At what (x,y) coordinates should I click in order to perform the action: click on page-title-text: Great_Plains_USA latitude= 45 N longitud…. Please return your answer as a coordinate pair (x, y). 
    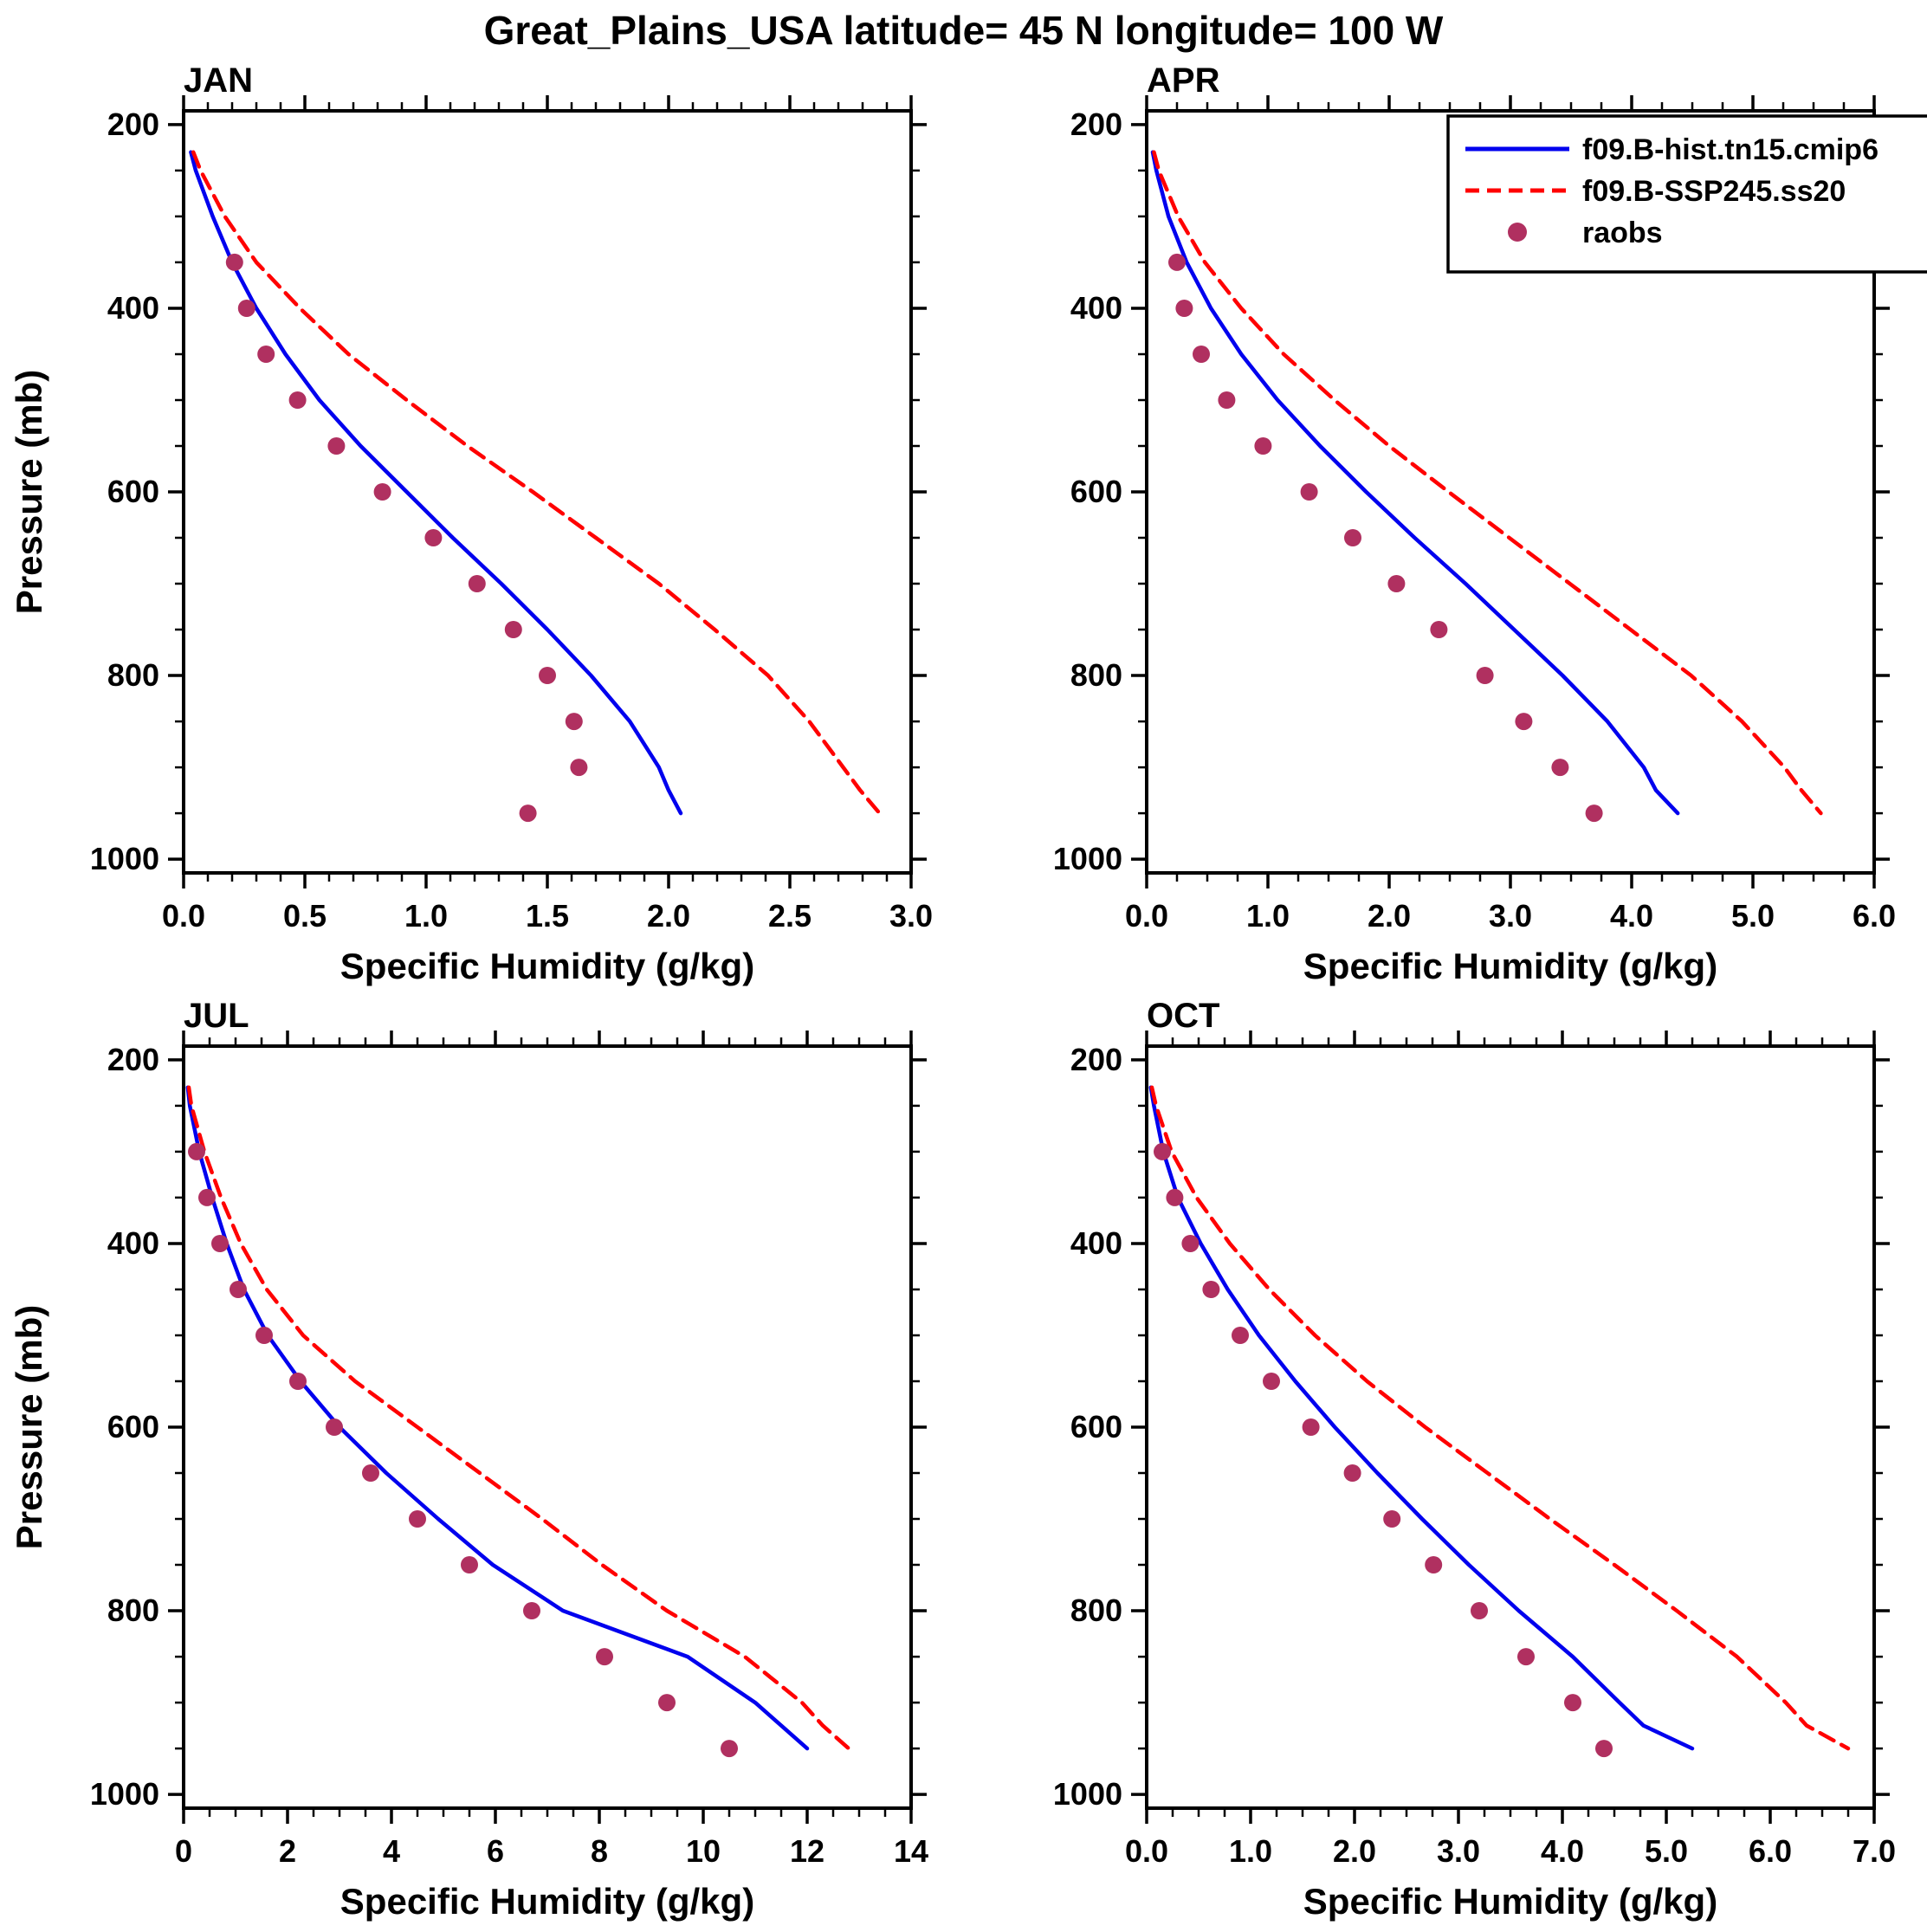
    Looking at the image, I should click on (963, 30).